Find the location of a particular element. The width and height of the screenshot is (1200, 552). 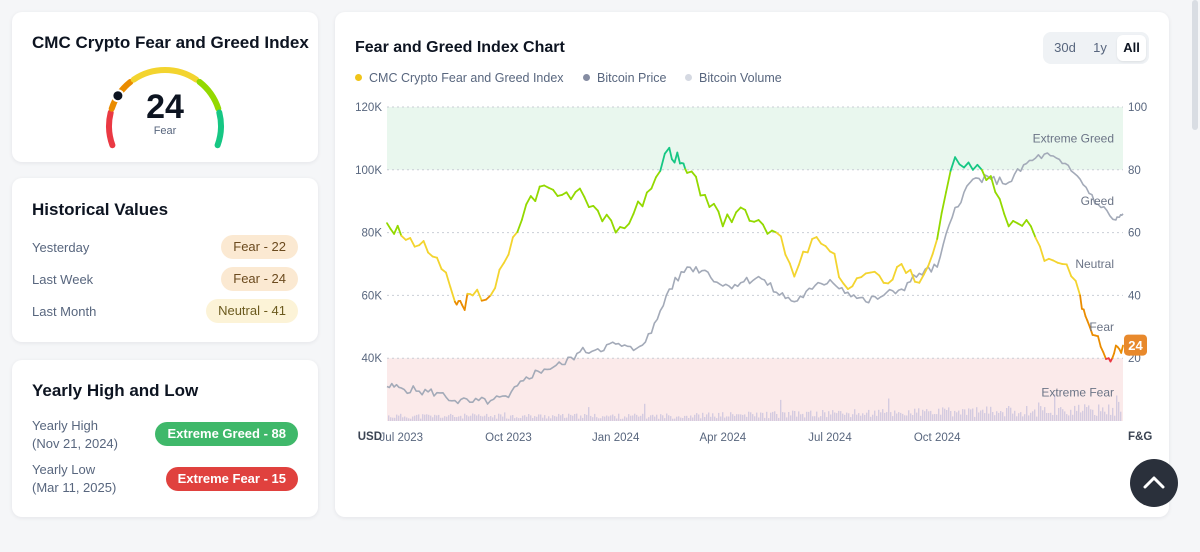

zone-extreme-fear-band is located at coordinates (755, 389).